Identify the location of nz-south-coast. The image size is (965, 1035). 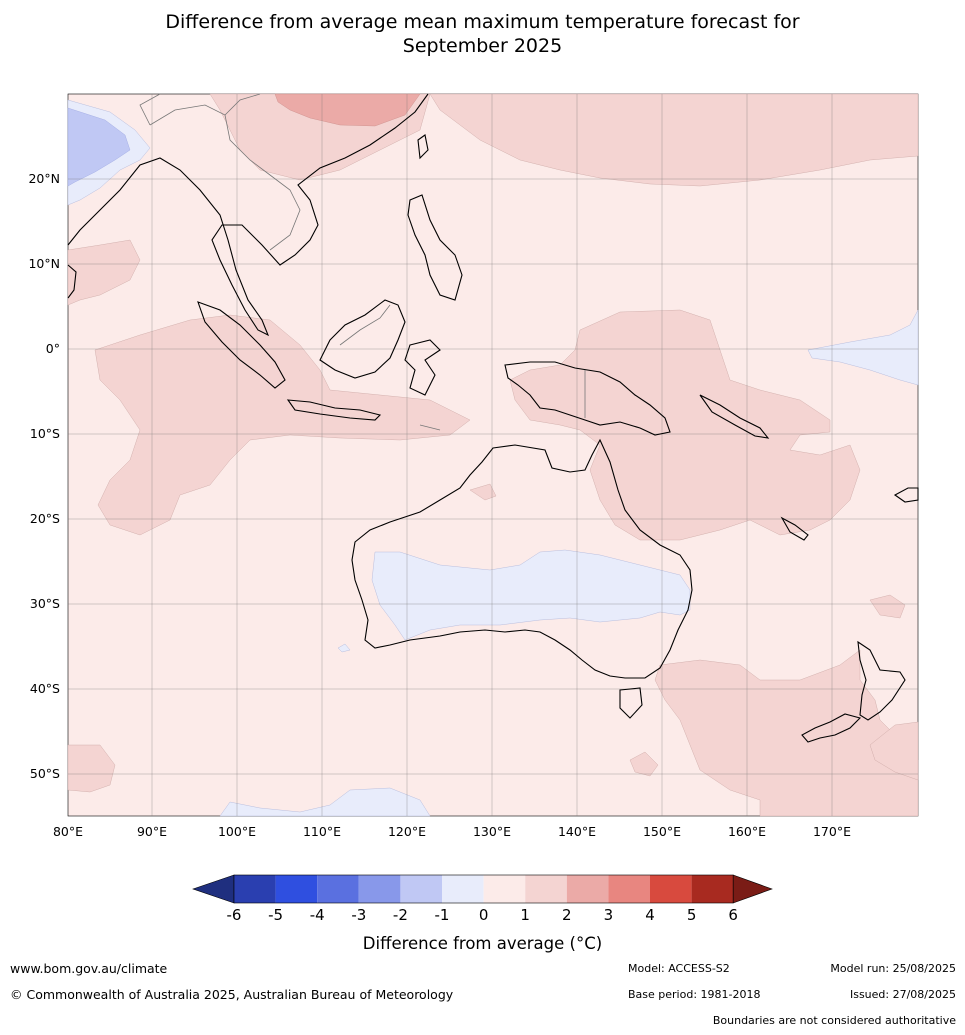
(831, 728).